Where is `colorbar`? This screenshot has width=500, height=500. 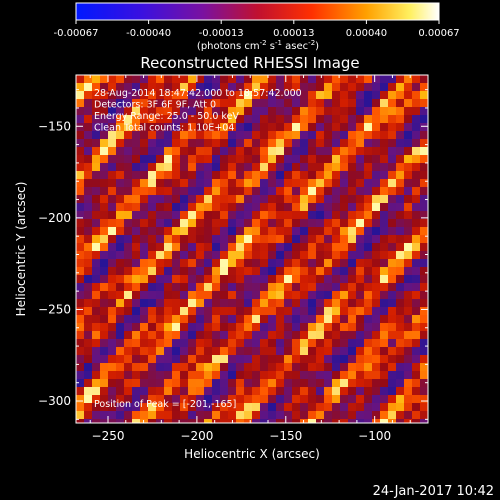
colorbar is located at coordinates (257, 11).